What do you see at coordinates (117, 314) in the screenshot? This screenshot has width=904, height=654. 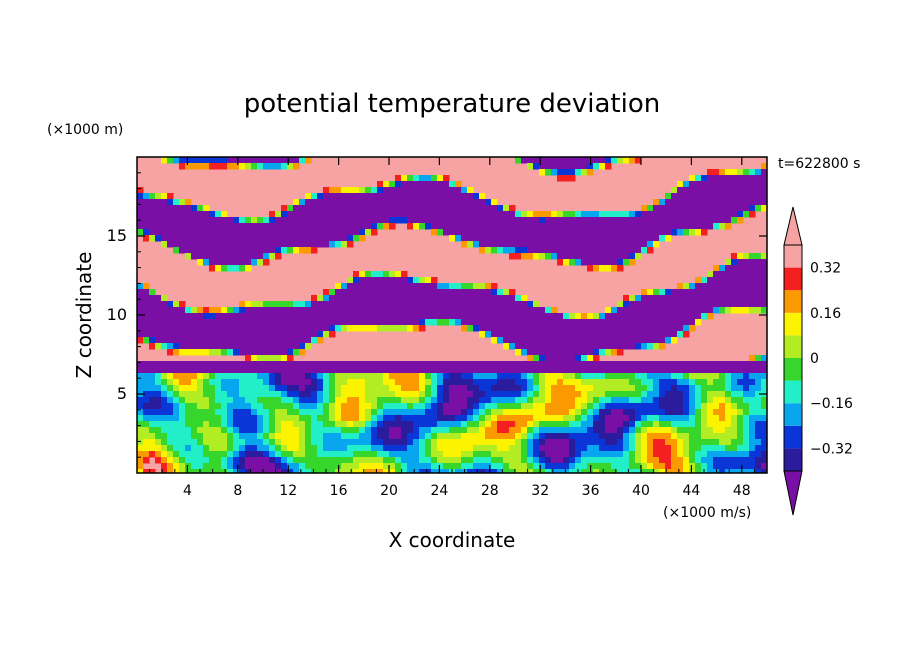 I see `y-tick-label: 10` at bounding box center [117, 314].